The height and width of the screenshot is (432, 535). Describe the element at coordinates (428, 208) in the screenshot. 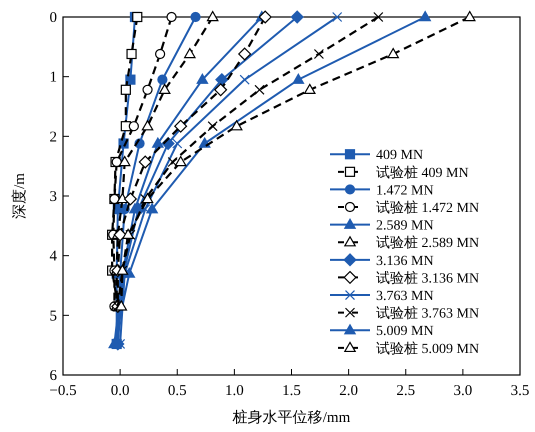

I see `legend-label: 试验桩 1.472 MN` at that location.